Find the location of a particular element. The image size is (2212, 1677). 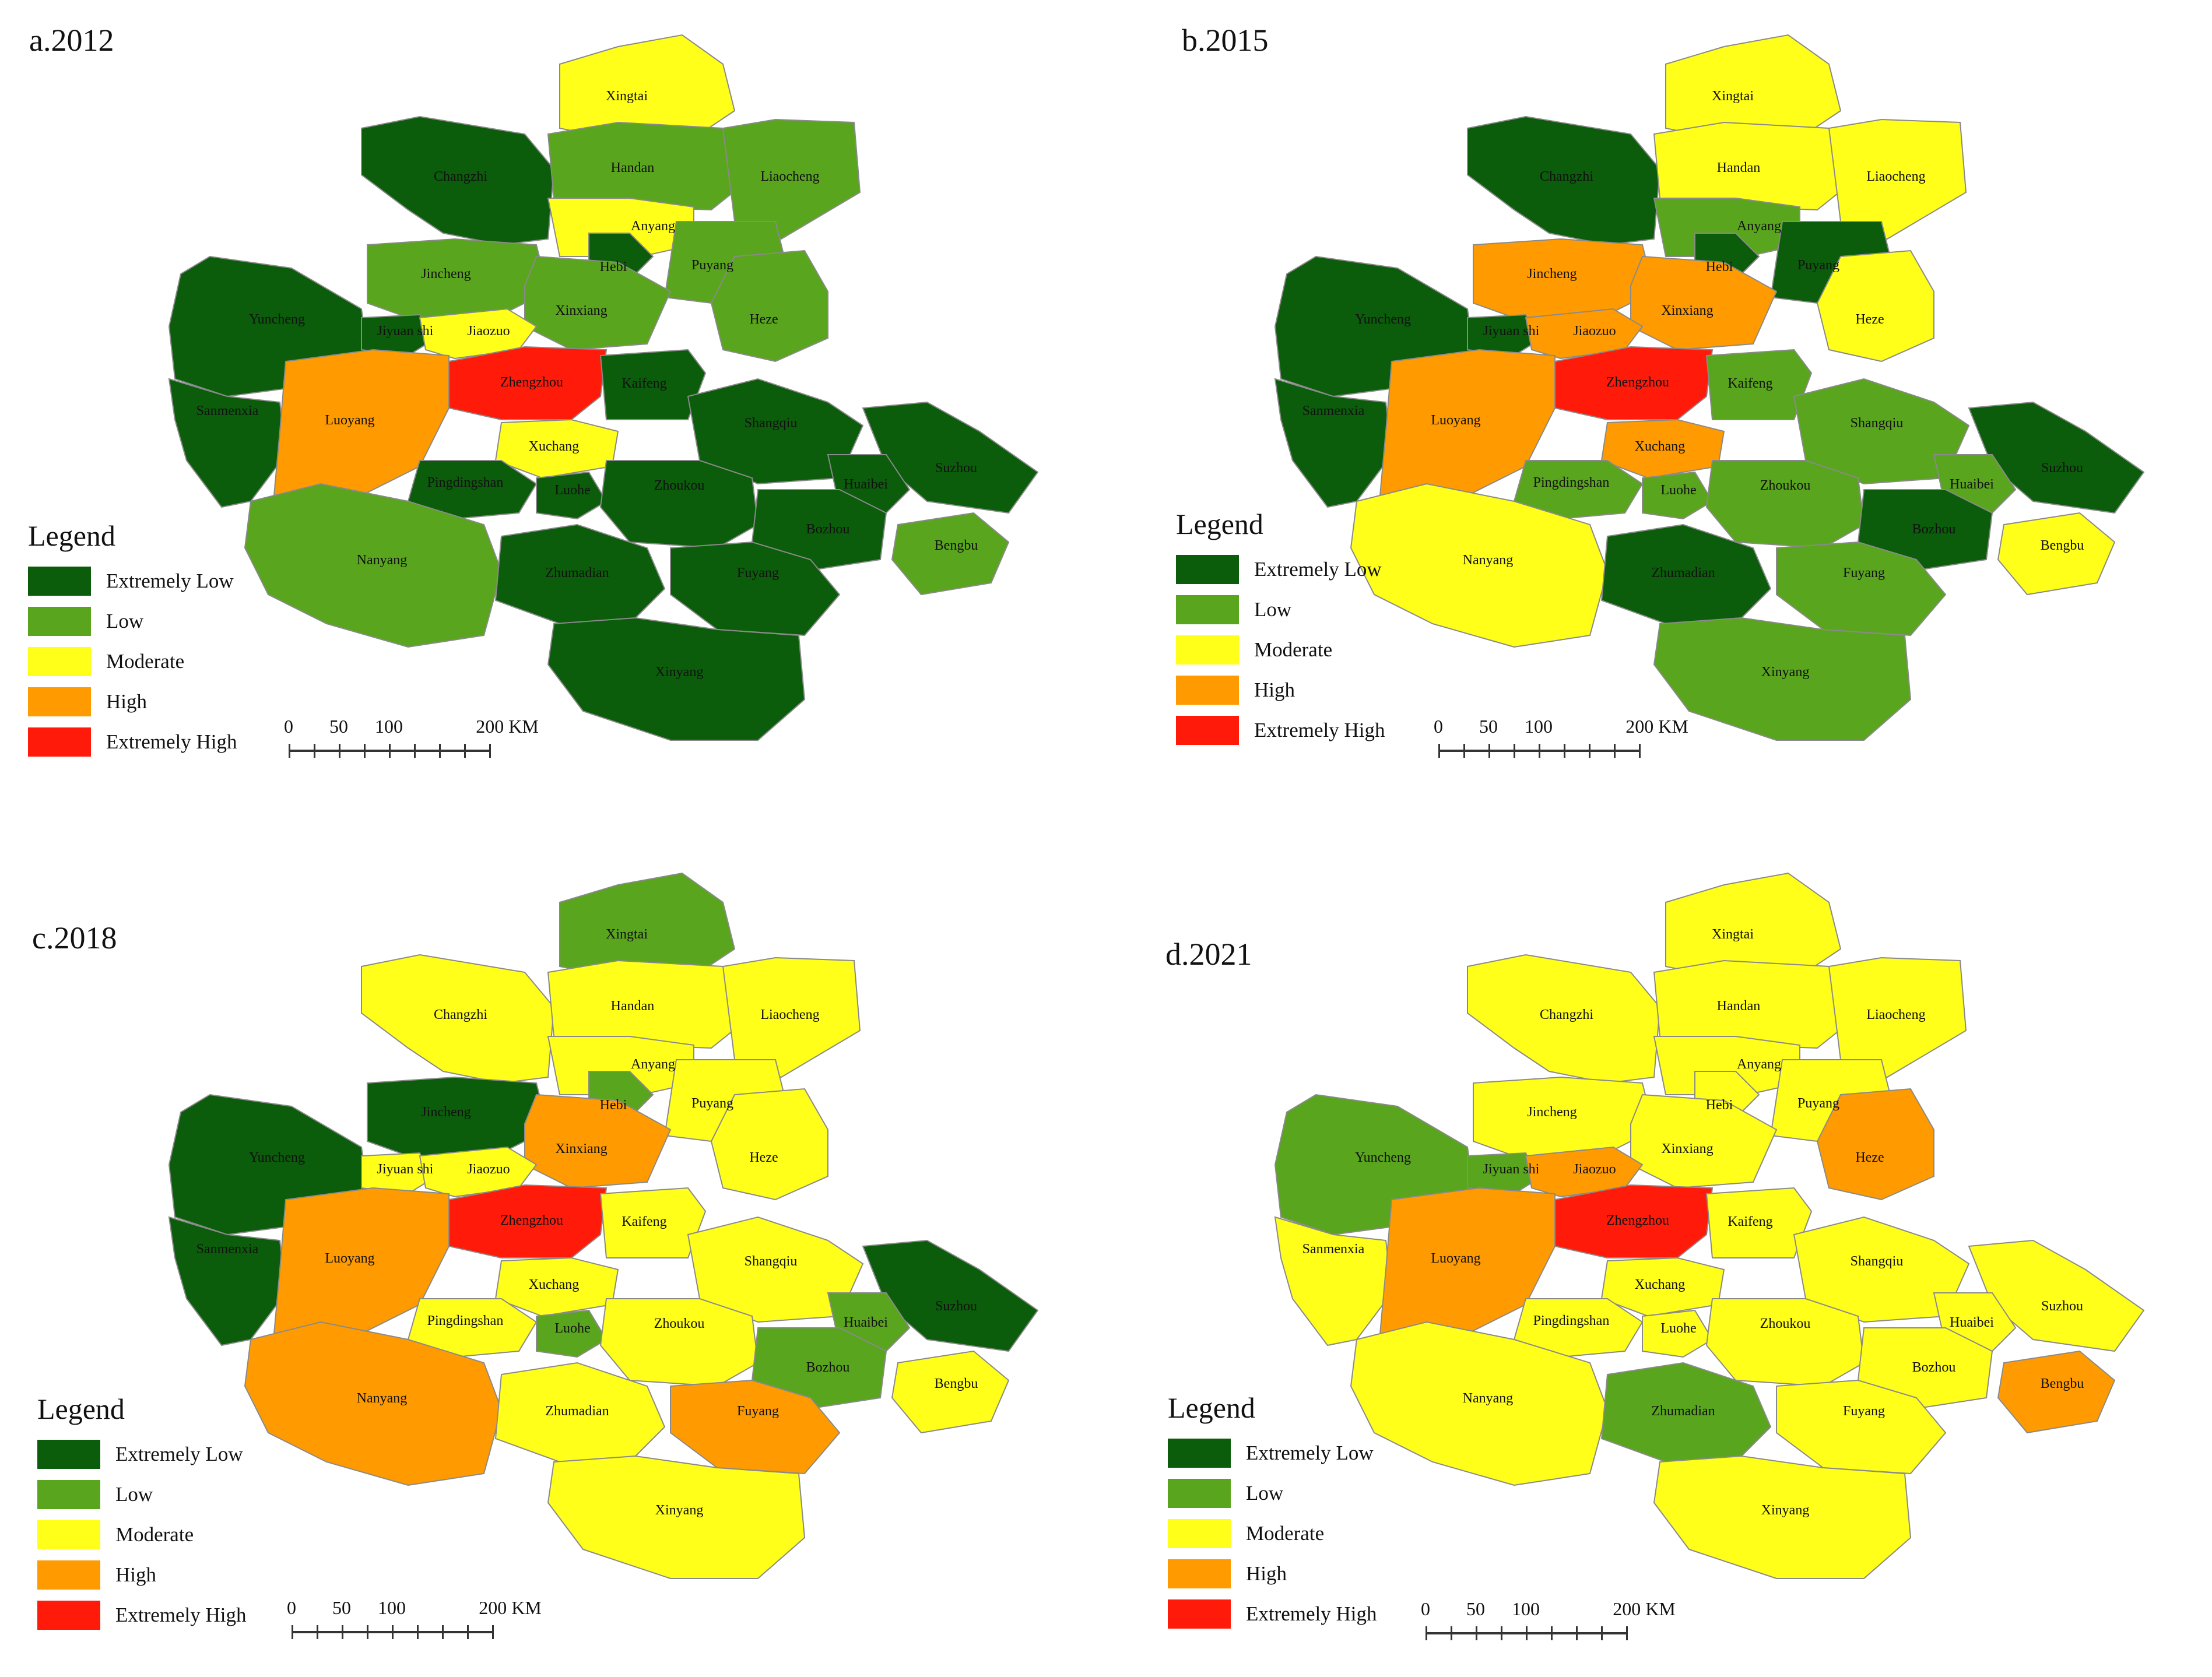

region-label-bozhou: Bozhou is located at coordinates (828, 529).